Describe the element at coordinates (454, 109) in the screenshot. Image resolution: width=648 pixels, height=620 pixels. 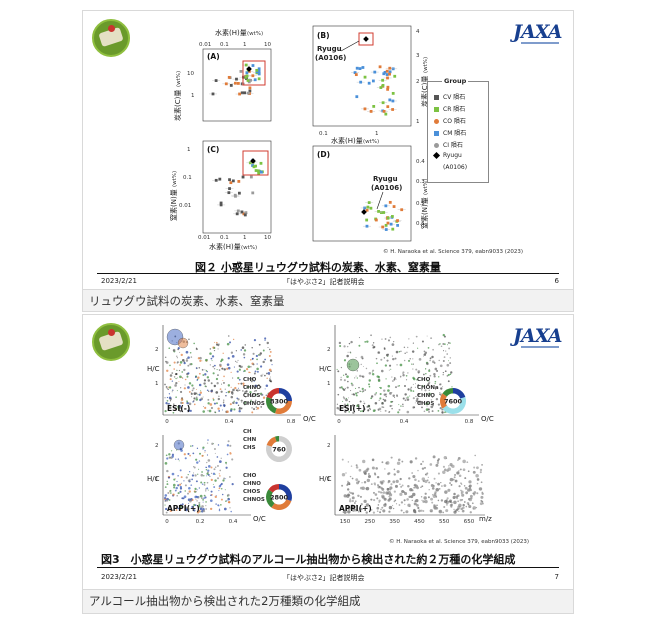
I see `legend-label: CR 隕石` at that location.